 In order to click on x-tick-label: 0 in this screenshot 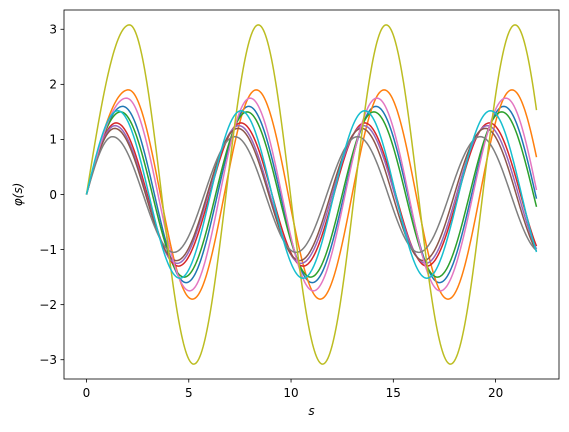, I will do `click(87, 393)`.